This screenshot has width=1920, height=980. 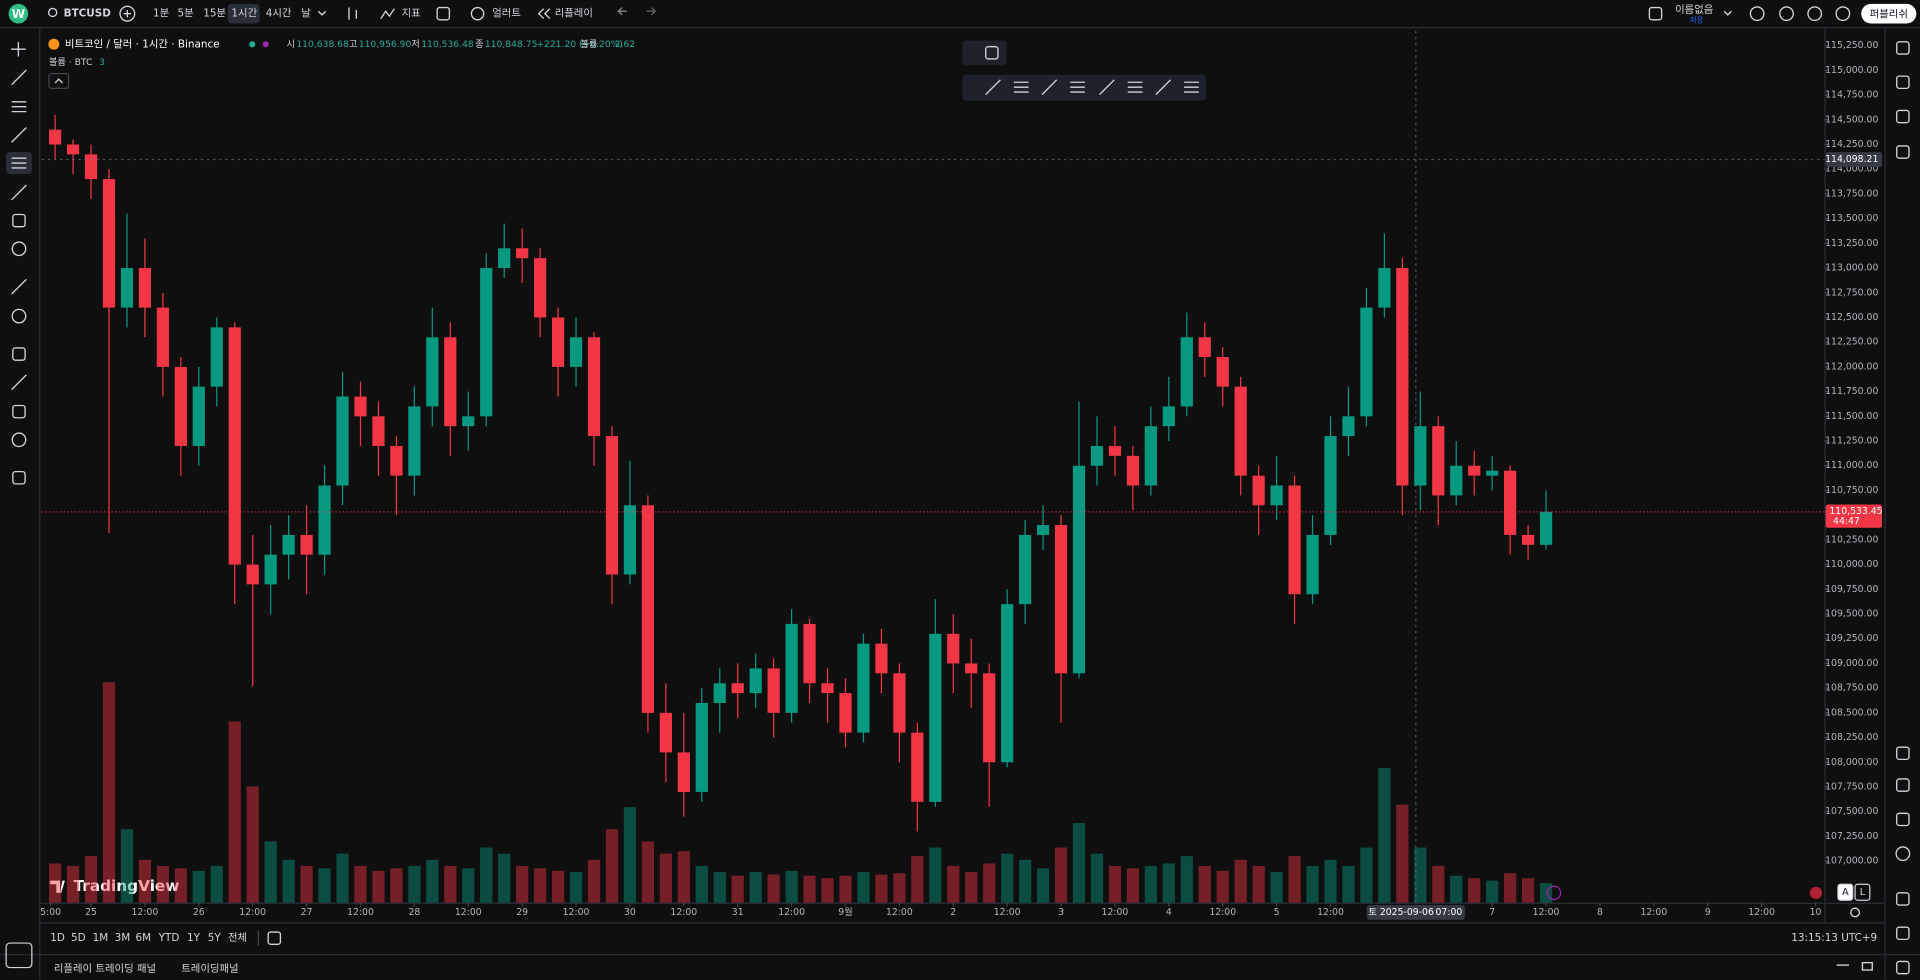 I want to click on range-button: 5D, so click(x=78, y=938).